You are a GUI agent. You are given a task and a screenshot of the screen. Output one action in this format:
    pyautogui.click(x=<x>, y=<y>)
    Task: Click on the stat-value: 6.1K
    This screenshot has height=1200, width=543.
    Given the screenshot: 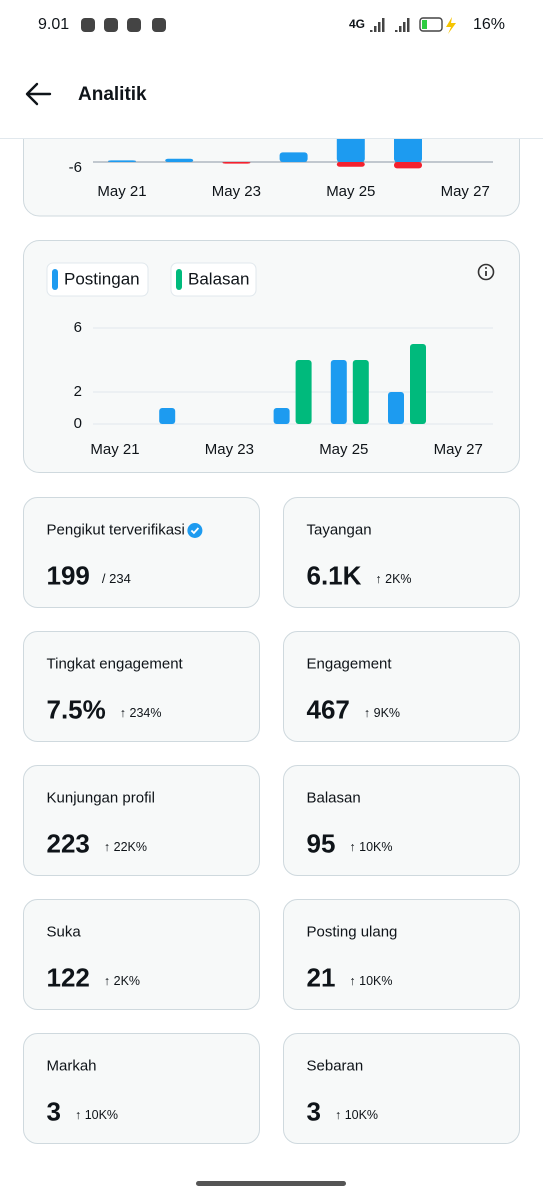 What is the action you would take?
    pyautogui.click(x=334, y=575)
    